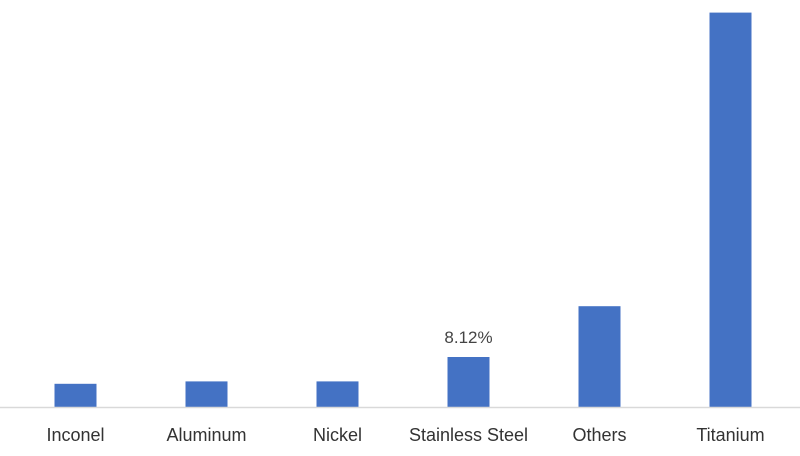  I want to click on bar-nickel, so click(337, 394).